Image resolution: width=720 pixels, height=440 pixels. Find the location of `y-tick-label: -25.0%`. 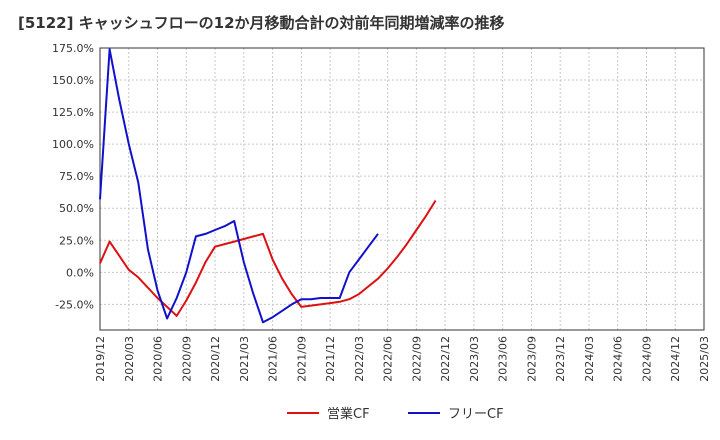

y-tick-label: -25.0% is located at coordinates (74, 304).